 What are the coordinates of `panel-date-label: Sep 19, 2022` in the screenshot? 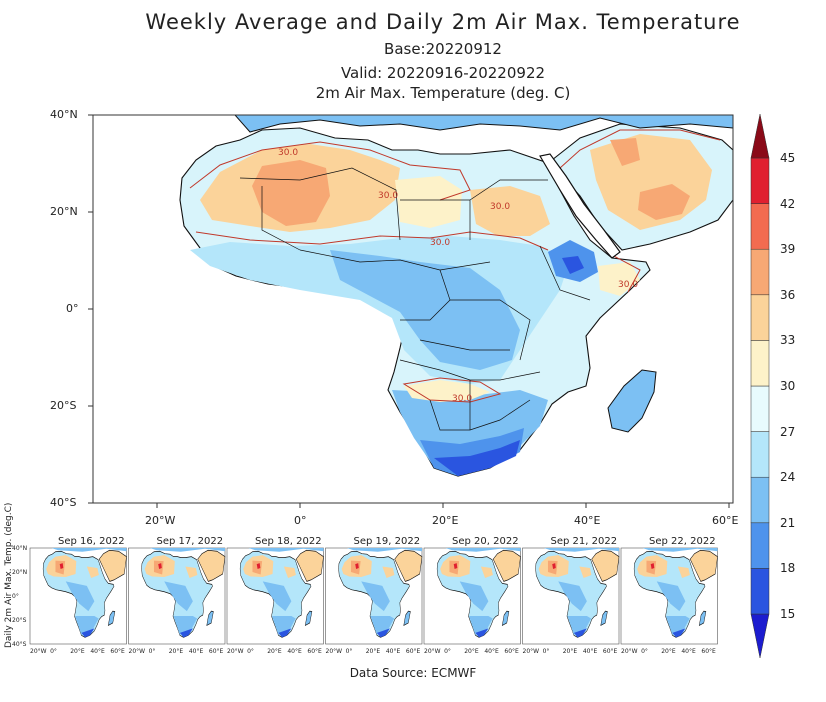 It's located at (387, 541).